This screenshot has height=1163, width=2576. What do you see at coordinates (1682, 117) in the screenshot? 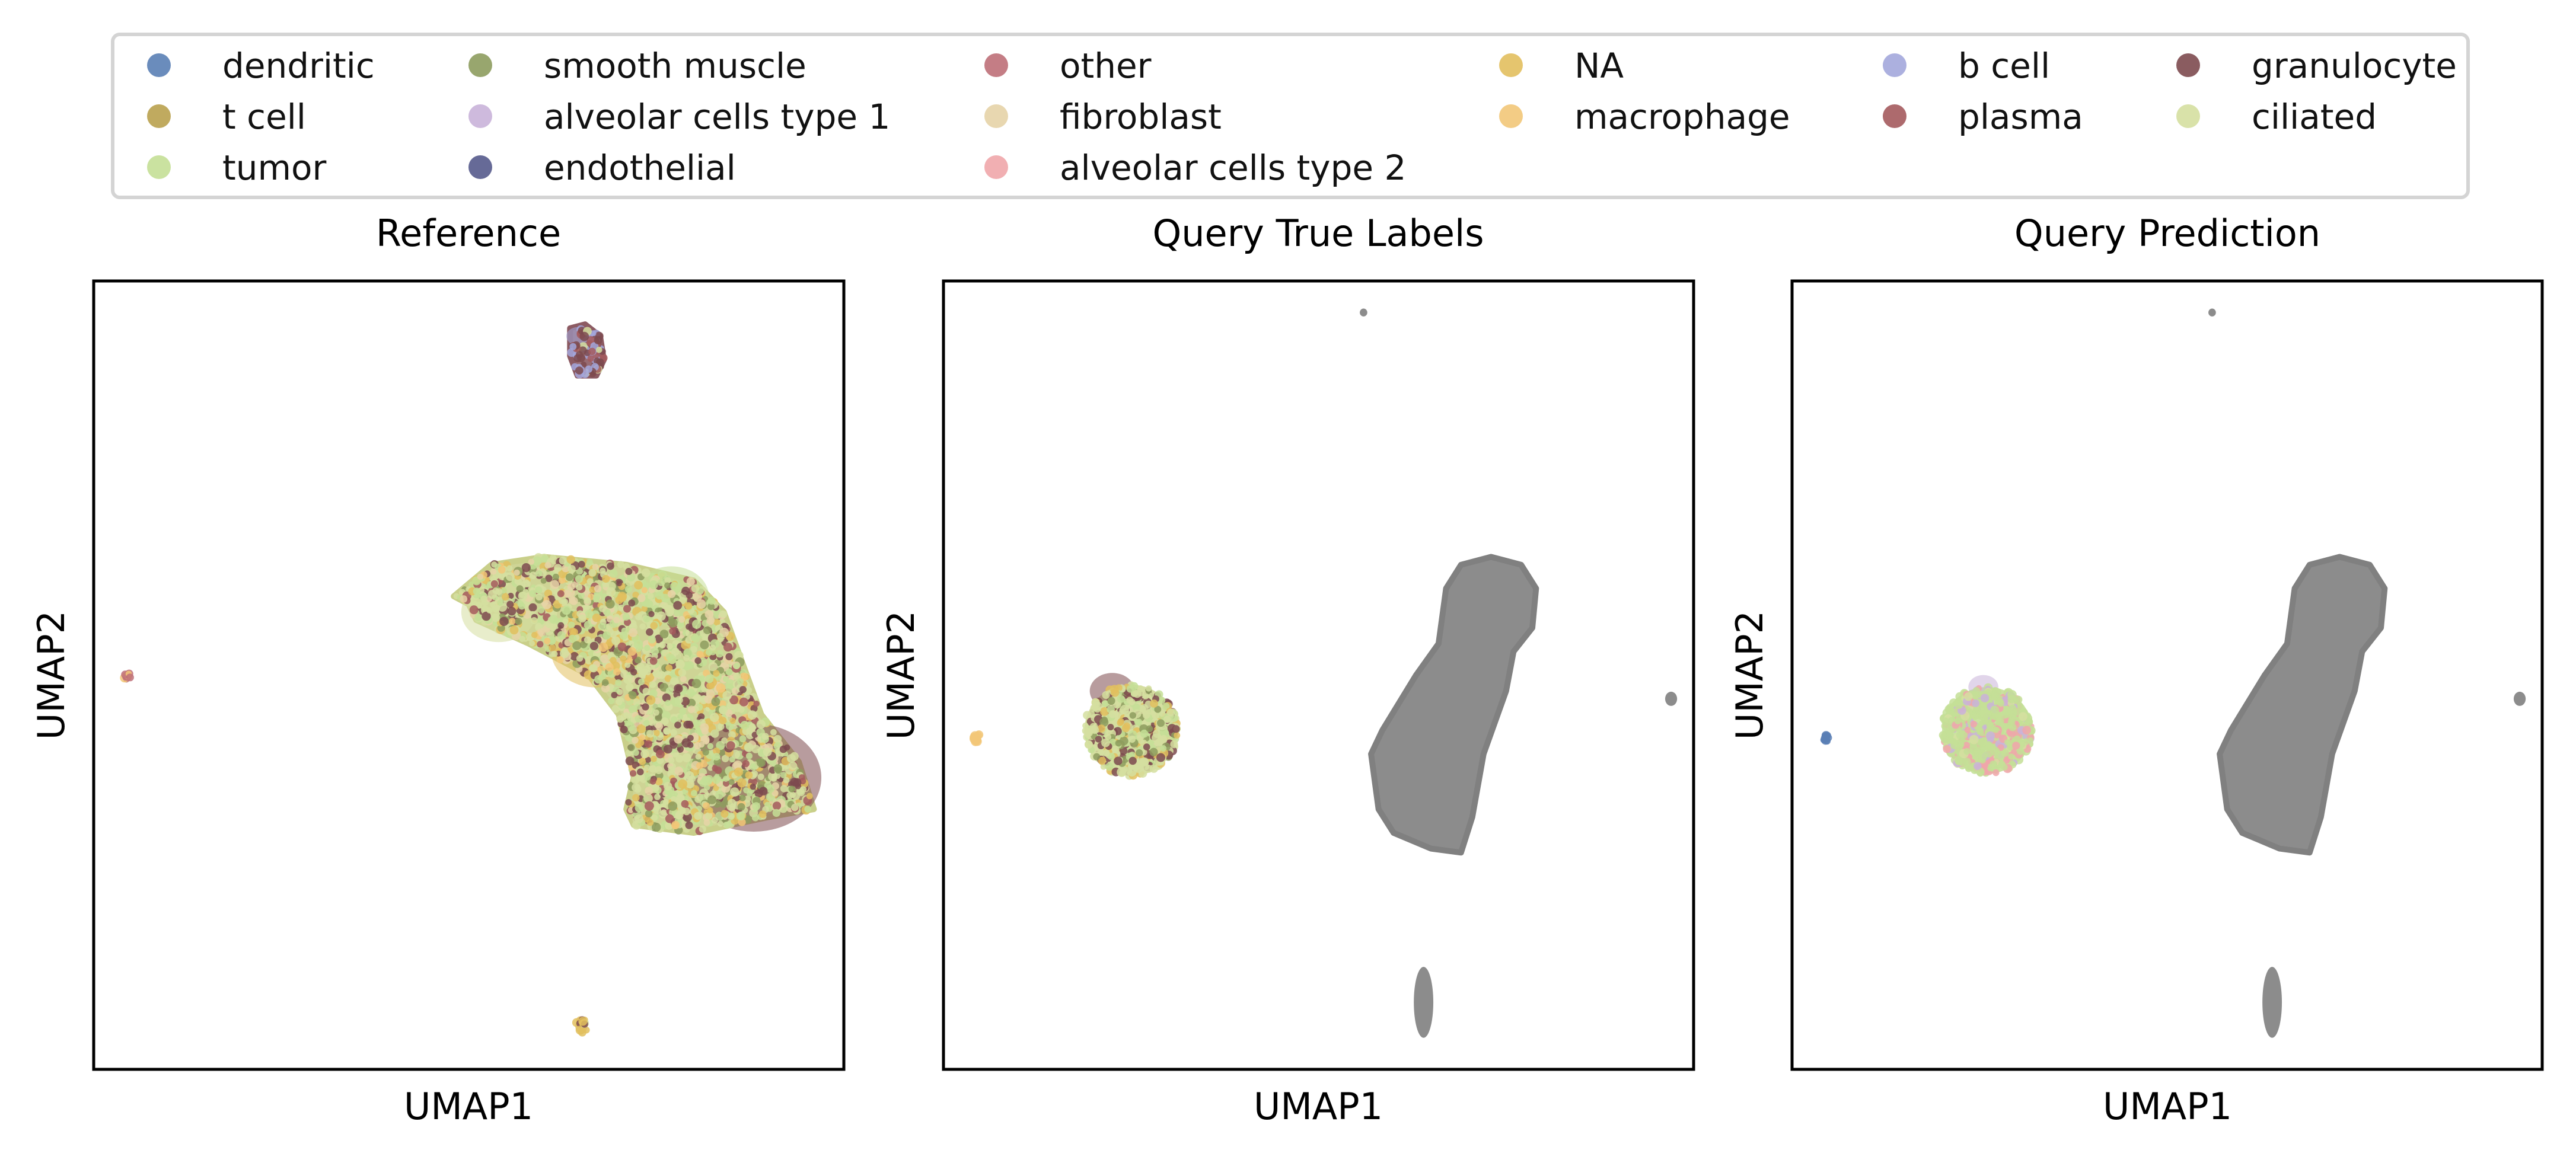
I see `legend-label: macrophage` at bounding box center [1682, 117].